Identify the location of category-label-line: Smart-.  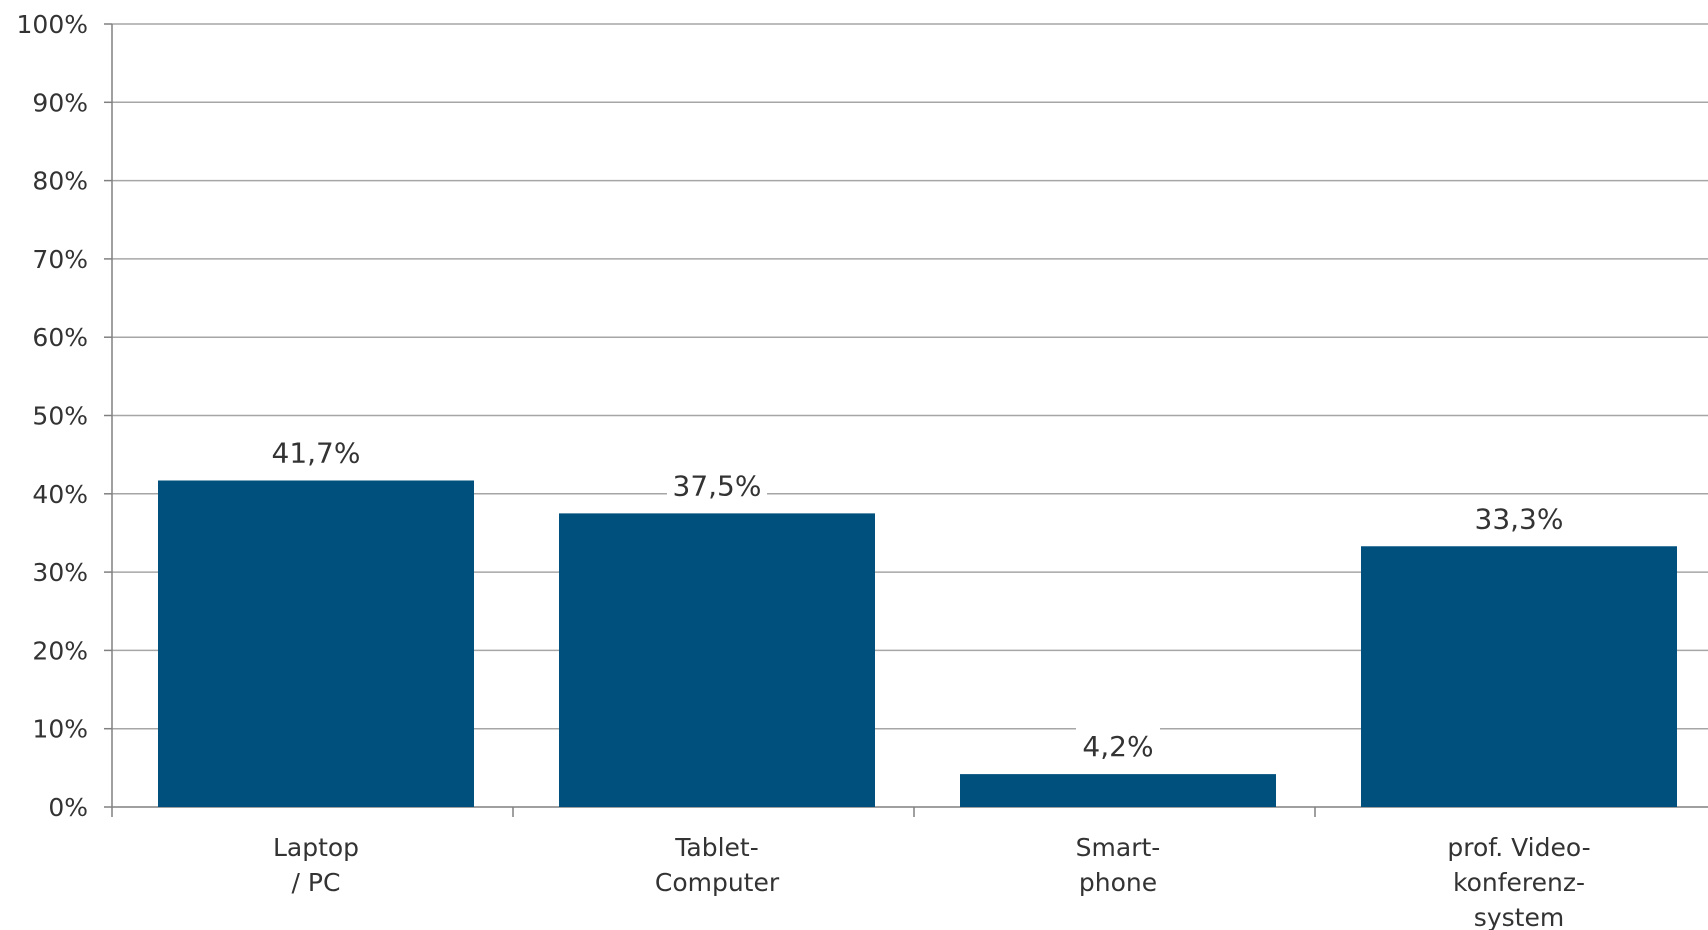
(1118, 847).